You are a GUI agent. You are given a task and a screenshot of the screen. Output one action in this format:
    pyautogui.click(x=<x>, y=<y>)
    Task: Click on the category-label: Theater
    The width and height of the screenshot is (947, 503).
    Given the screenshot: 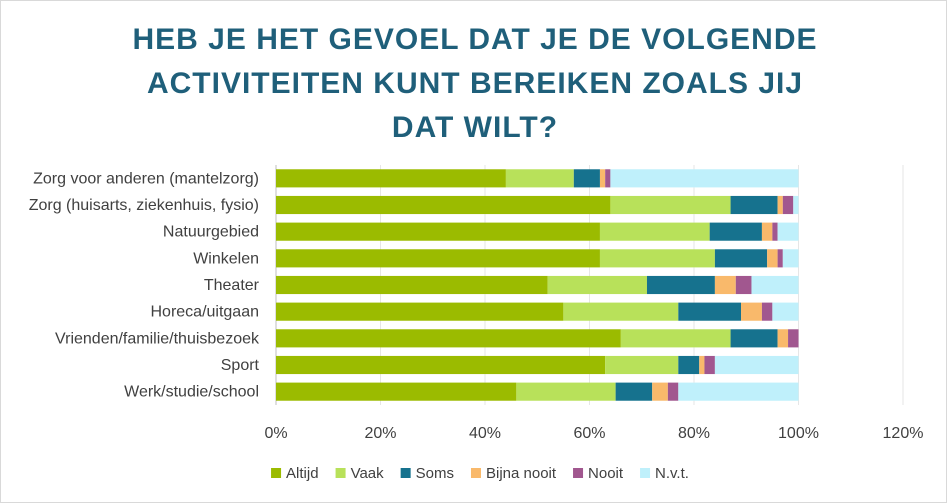 What is the action you would take?
    pyautogui.click(x=232, y=285)
    